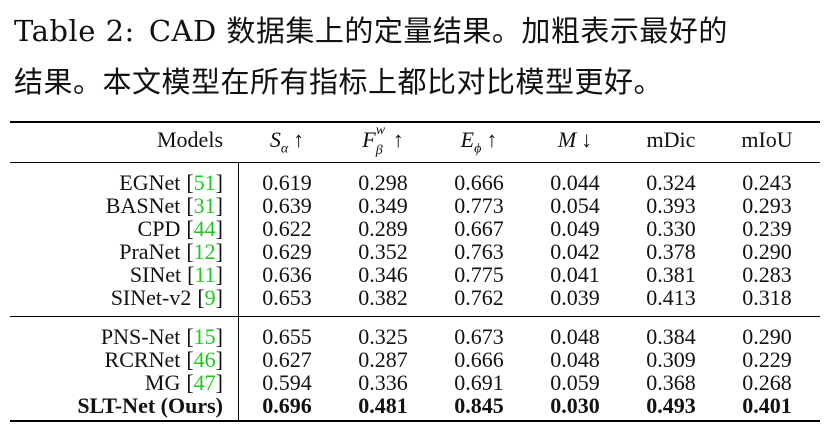 This screenshot has width=833, height=440. I want to click on table-cell: 0.346, so click(383, 274).